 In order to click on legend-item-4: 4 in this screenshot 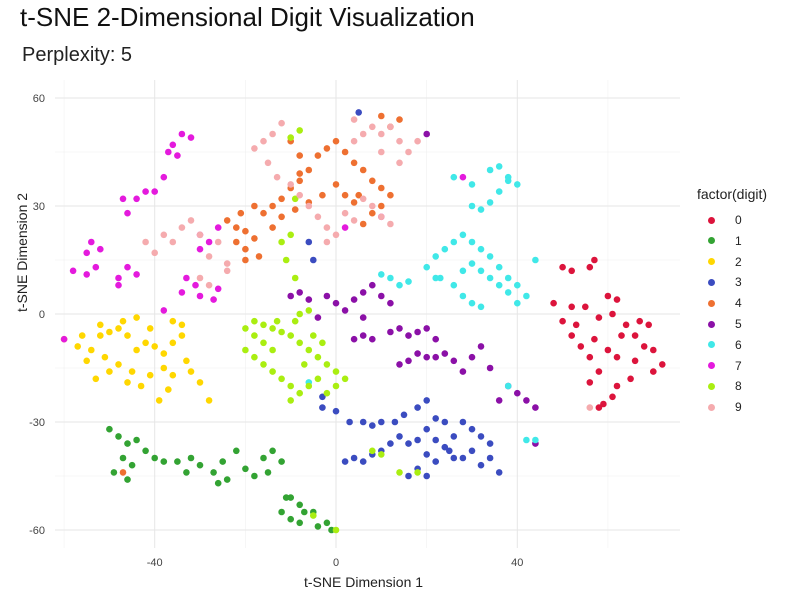, I will do `click(725, 303)`.